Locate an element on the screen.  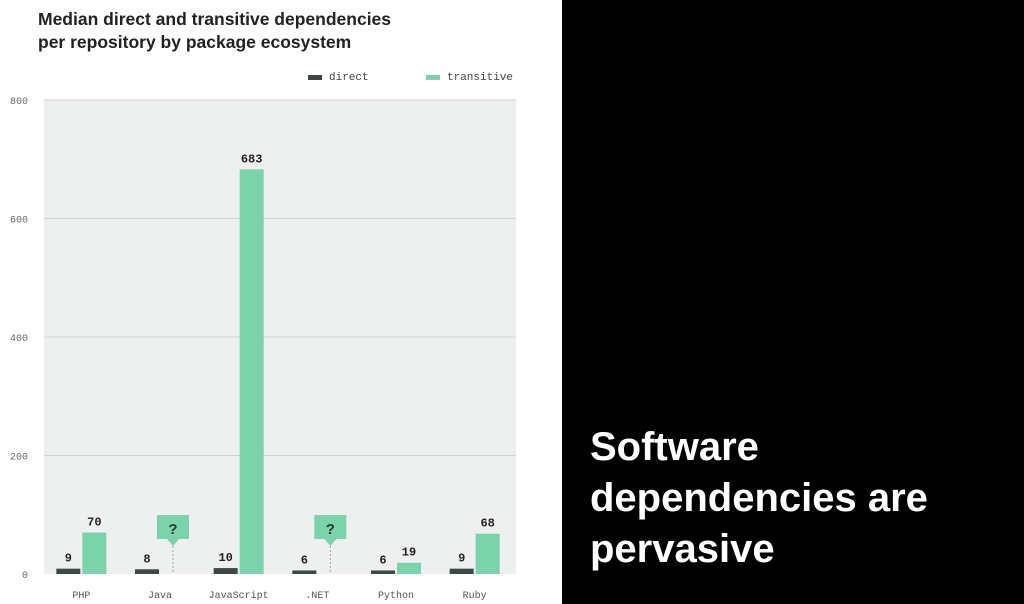
y-tick-label: 600 is located at coordinates (19, 221).